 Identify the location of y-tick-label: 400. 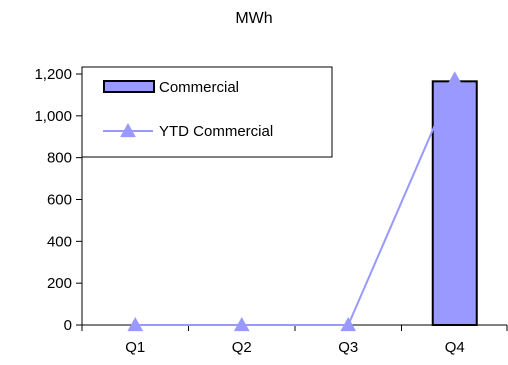
(59, 241).